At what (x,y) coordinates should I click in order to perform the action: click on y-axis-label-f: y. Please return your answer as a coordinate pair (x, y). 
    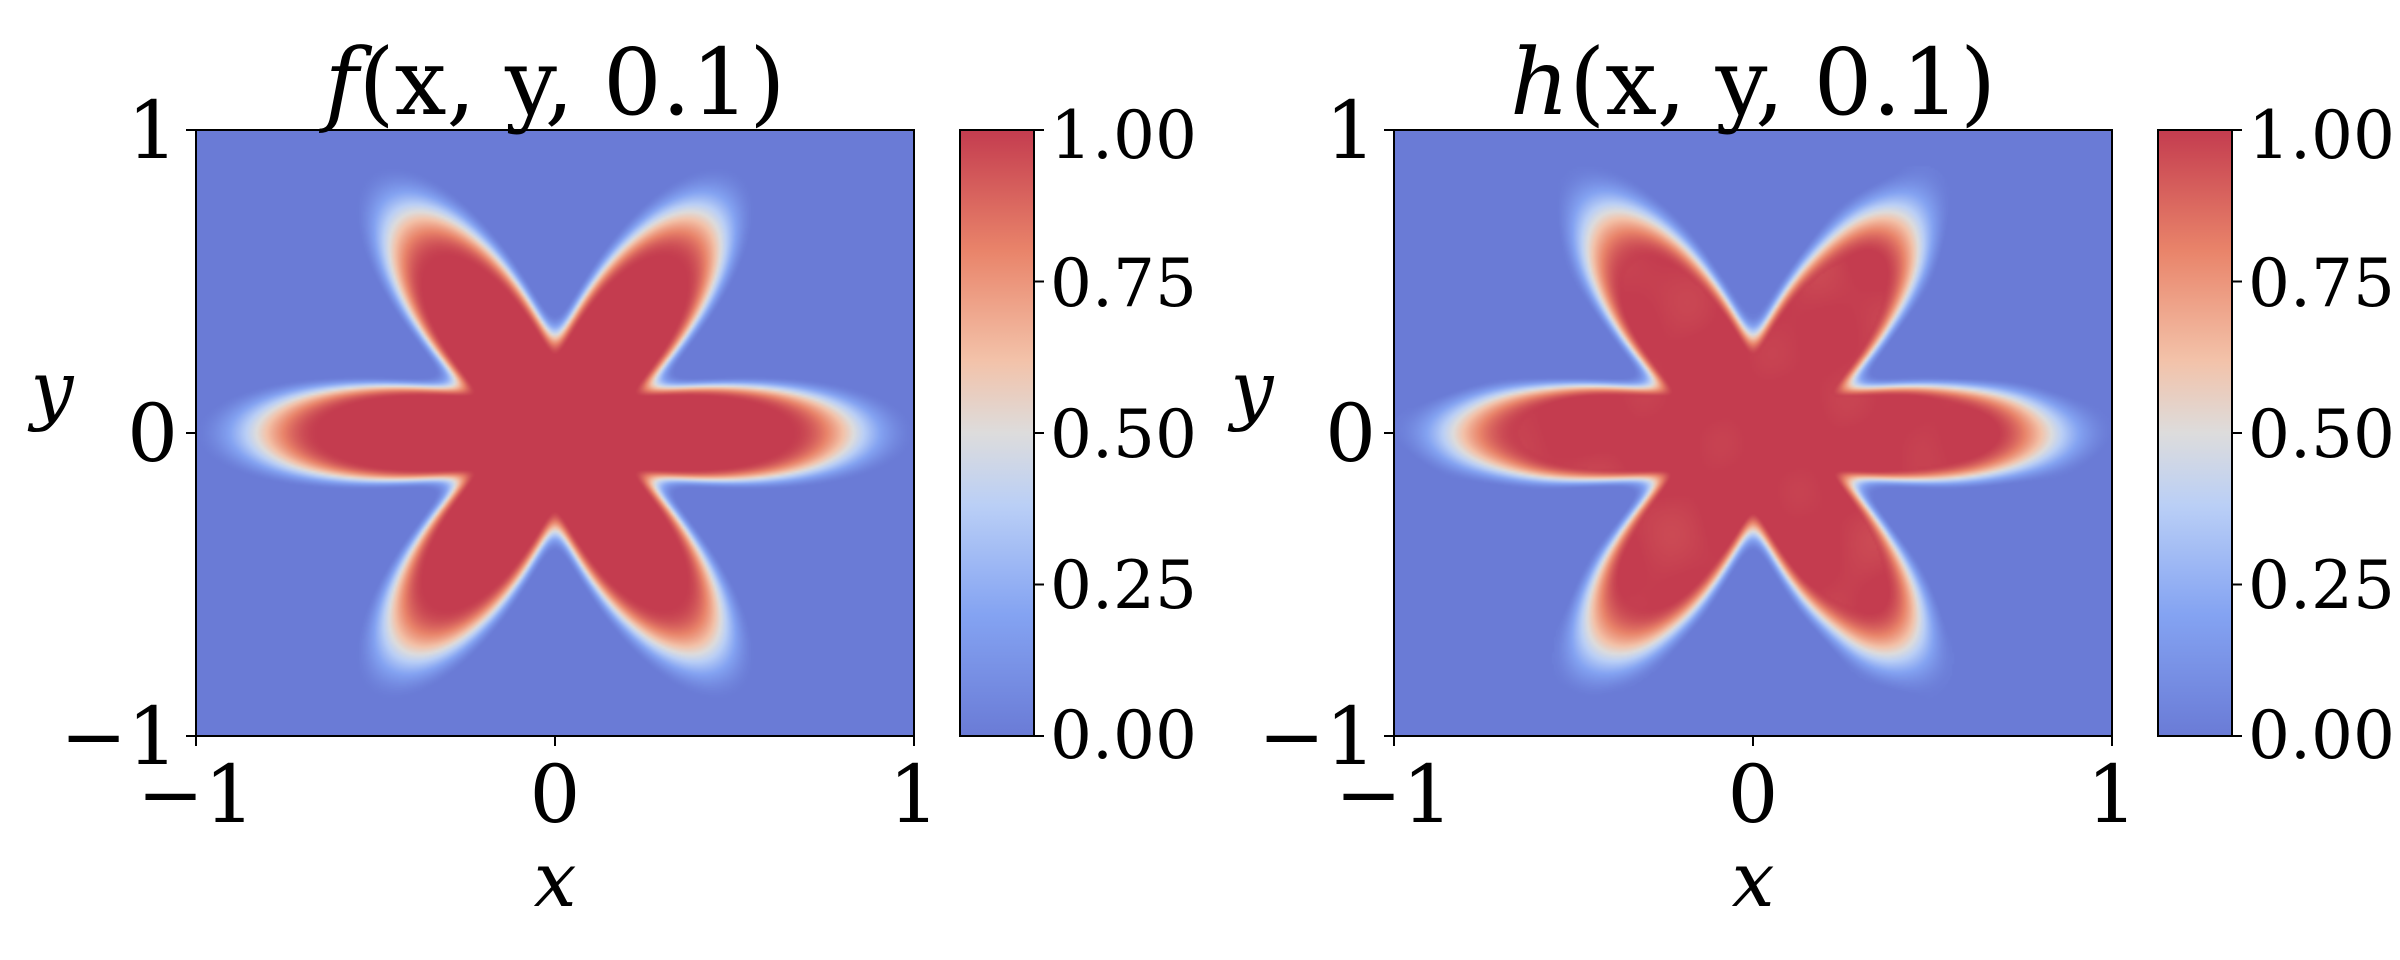
    Looking at the image, I should click on (51, 388).